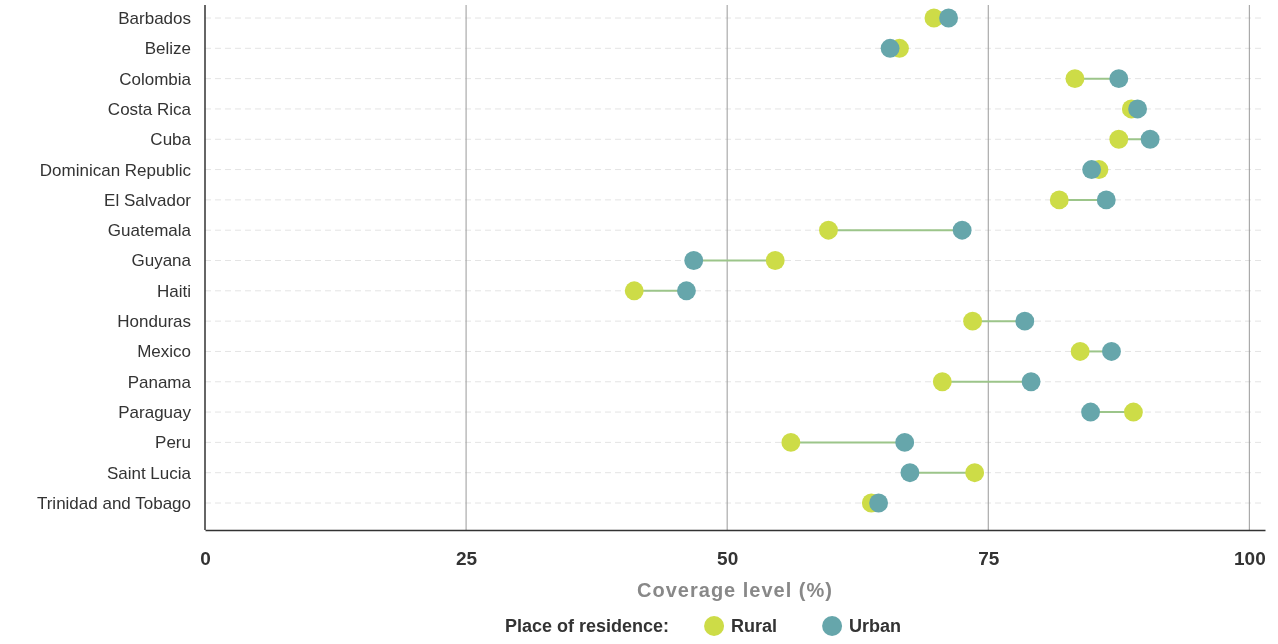 This screenshot has width=1278, height=644. Describe the element at coordinates (754, 626) in the screenshot. I see `legend-label: Rural` at that location.